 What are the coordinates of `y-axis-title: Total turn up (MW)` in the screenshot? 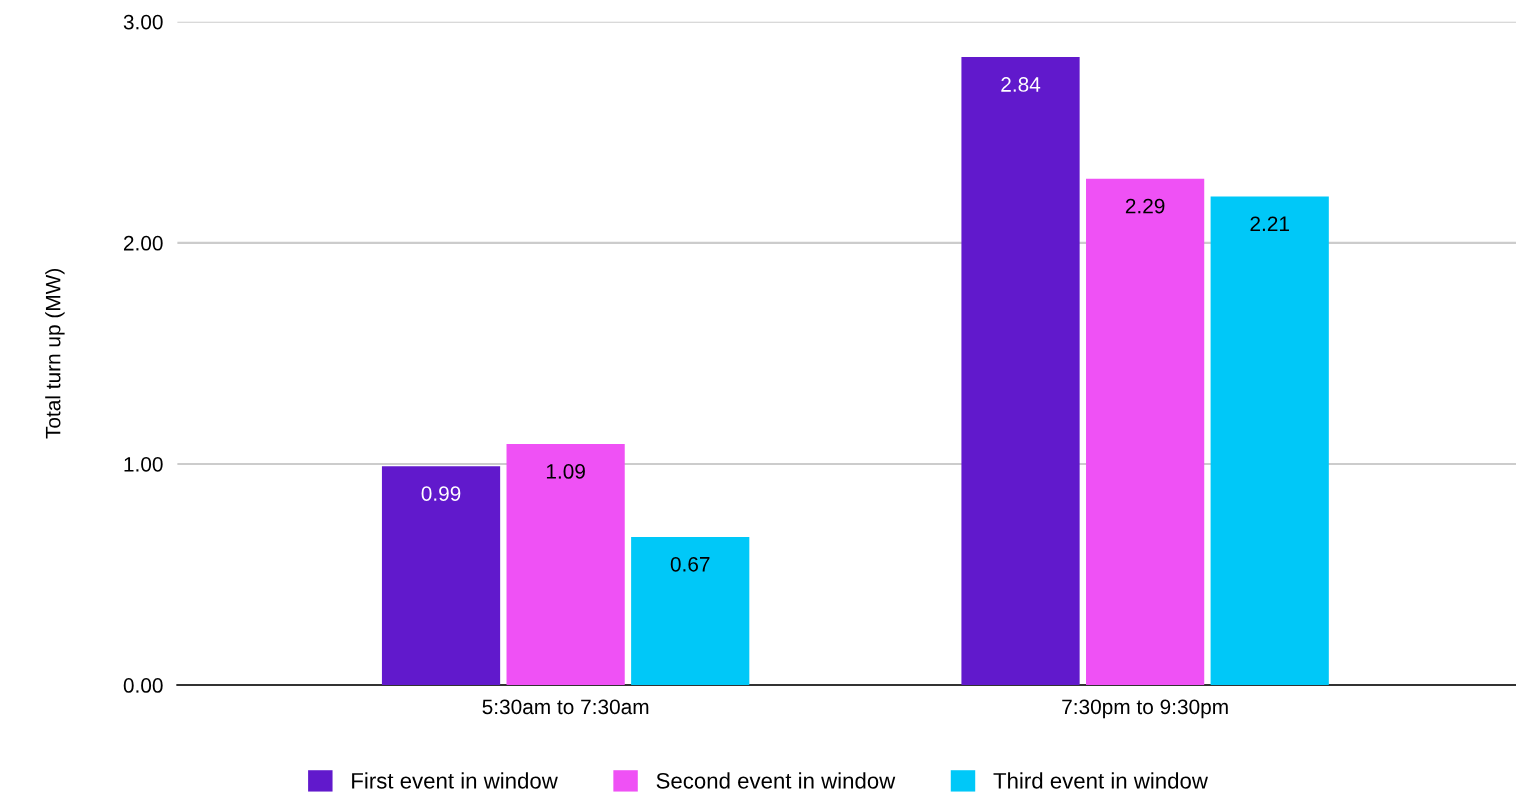 It's located at (55, 354).